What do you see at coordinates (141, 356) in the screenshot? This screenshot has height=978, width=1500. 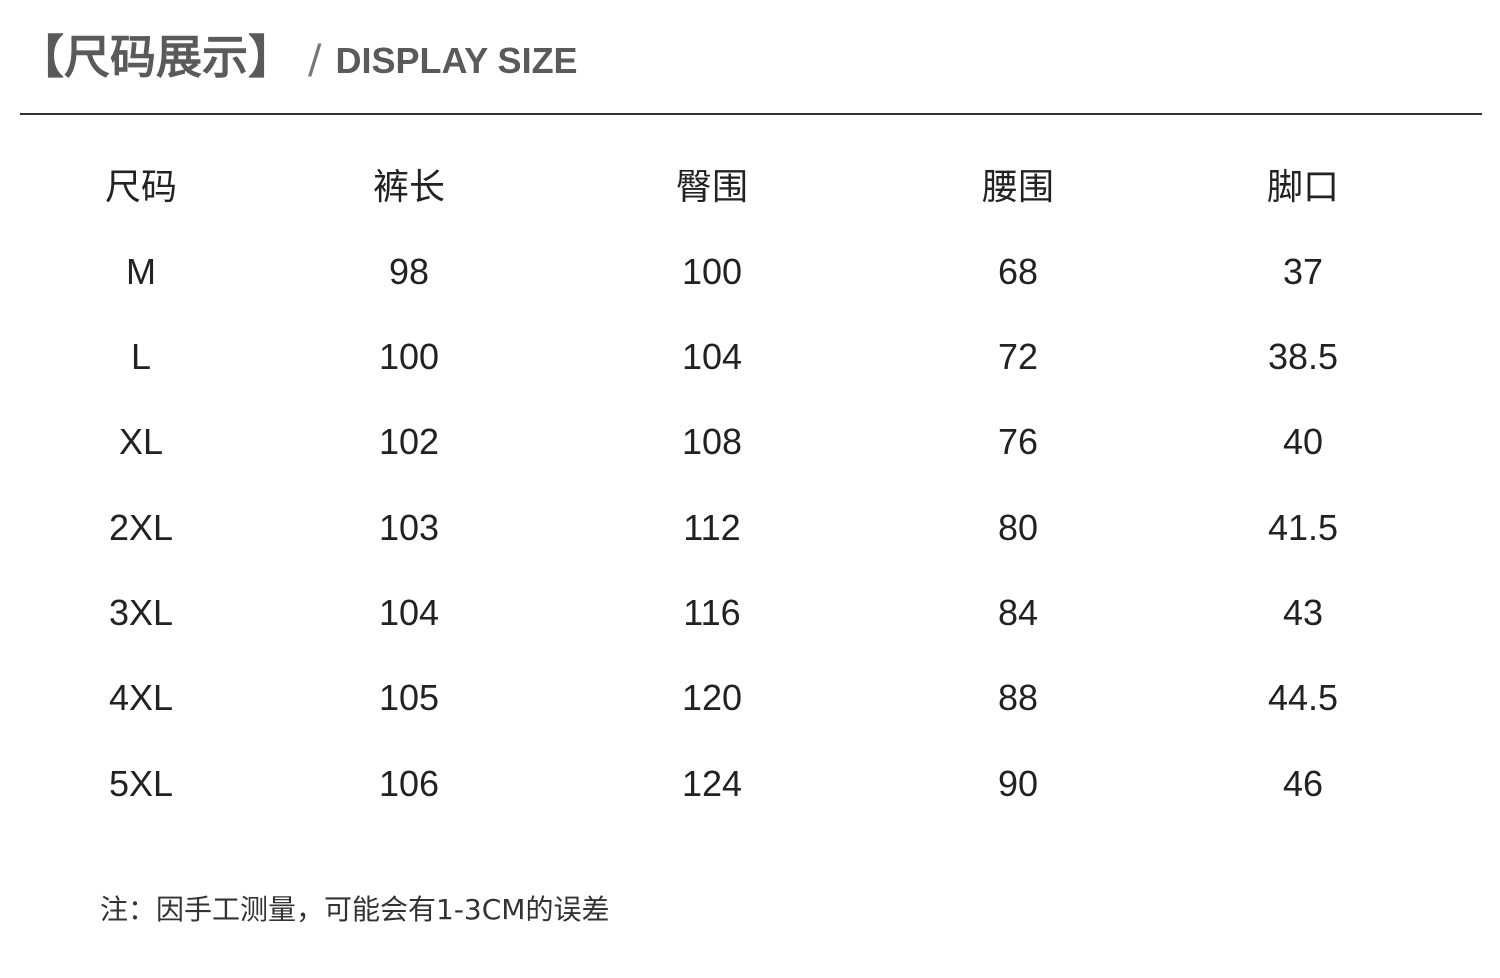 I see `table-cell: L` at bounding box center [141, 356].